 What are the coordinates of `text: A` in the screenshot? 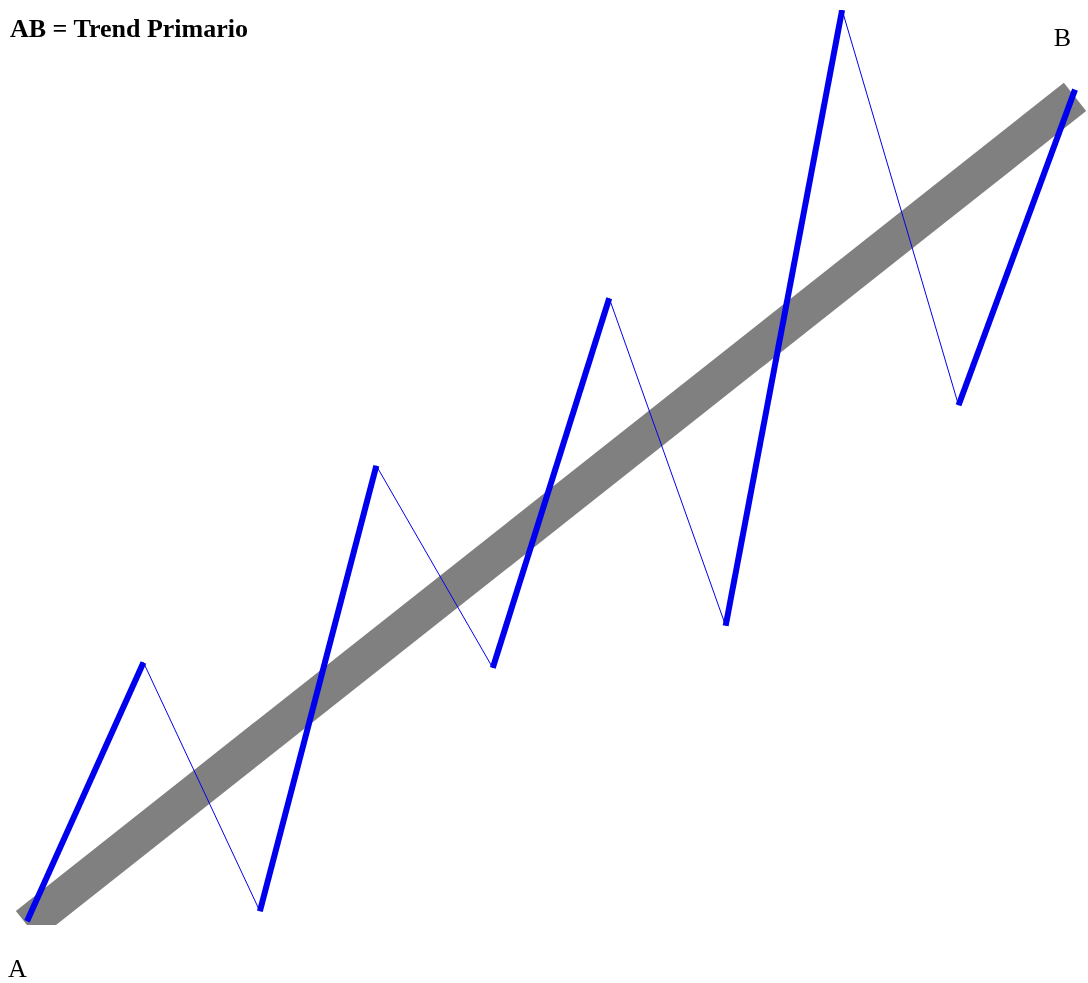 It's located at (17, 968).